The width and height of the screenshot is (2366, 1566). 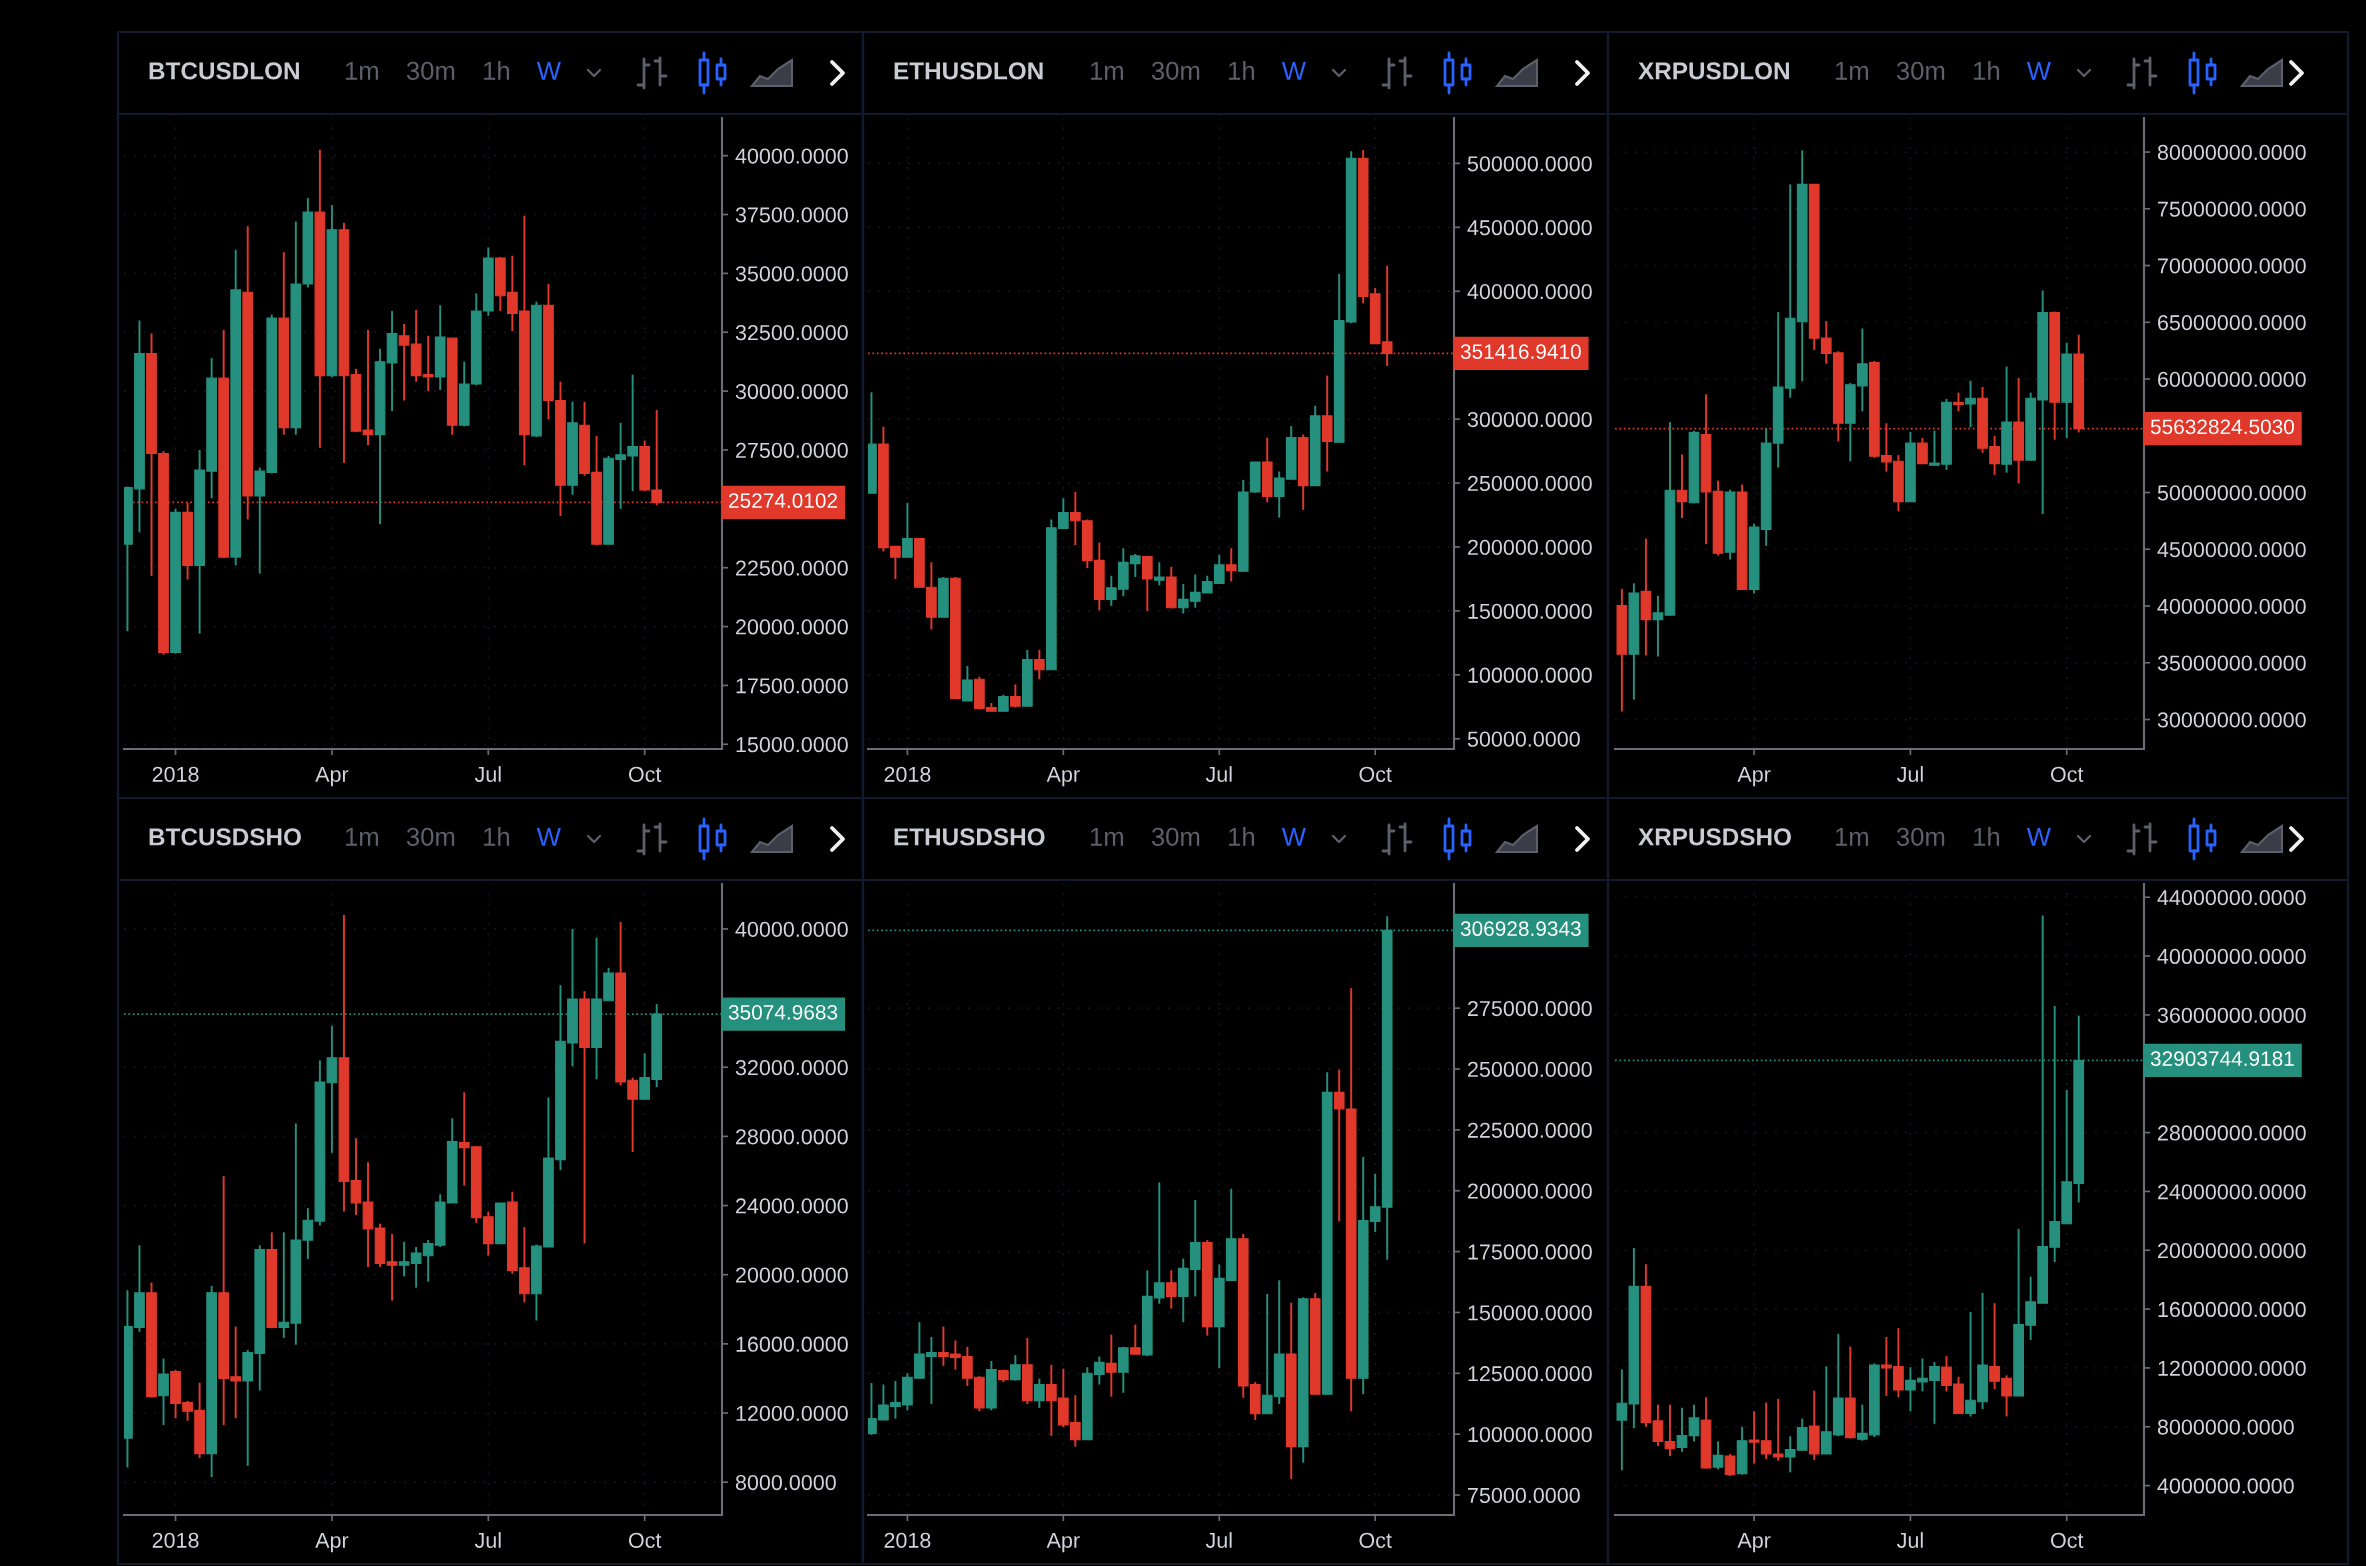 What do you see at coordinates (2231, 550) in the screenshot?
I see `y-tick-label: 45000000.0000` at bounding box center [2231, 550].